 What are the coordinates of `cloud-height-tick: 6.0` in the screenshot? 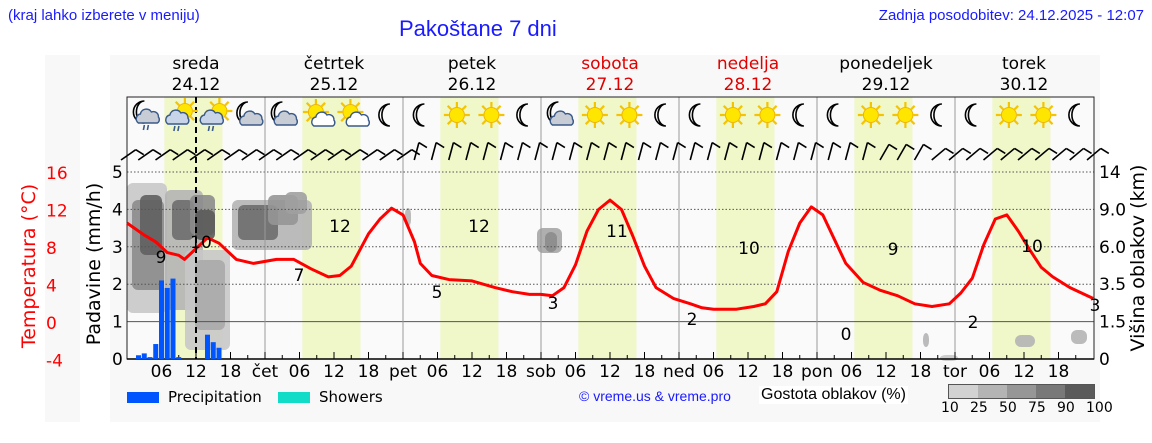 It's located at (1112, 248).